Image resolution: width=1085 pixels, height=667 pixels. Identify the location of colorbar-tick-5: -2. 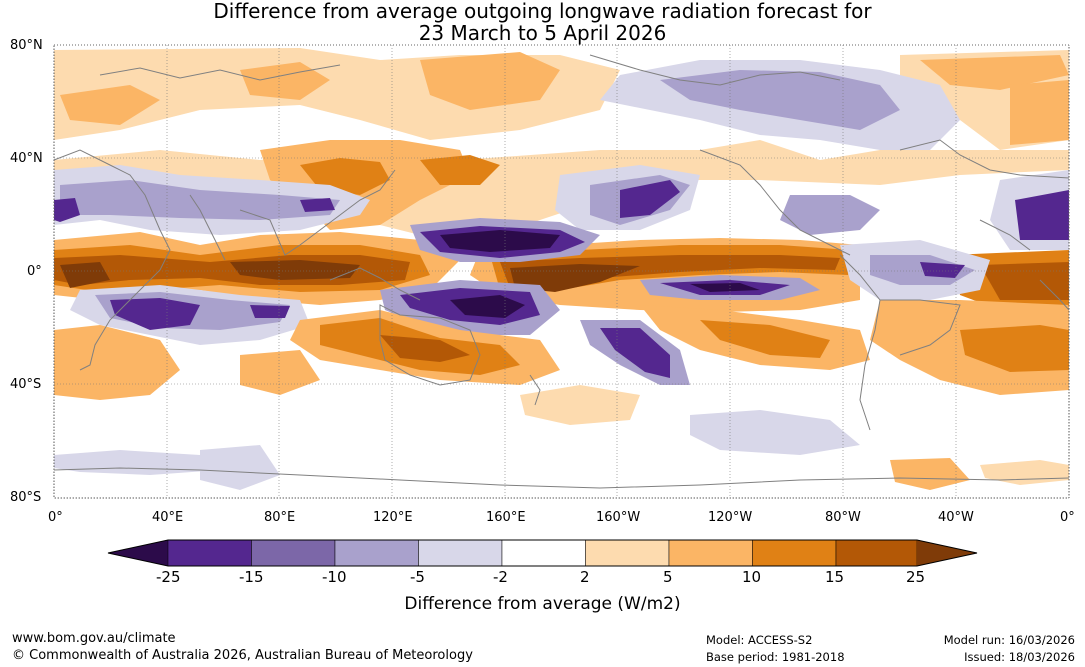
(500, 577).